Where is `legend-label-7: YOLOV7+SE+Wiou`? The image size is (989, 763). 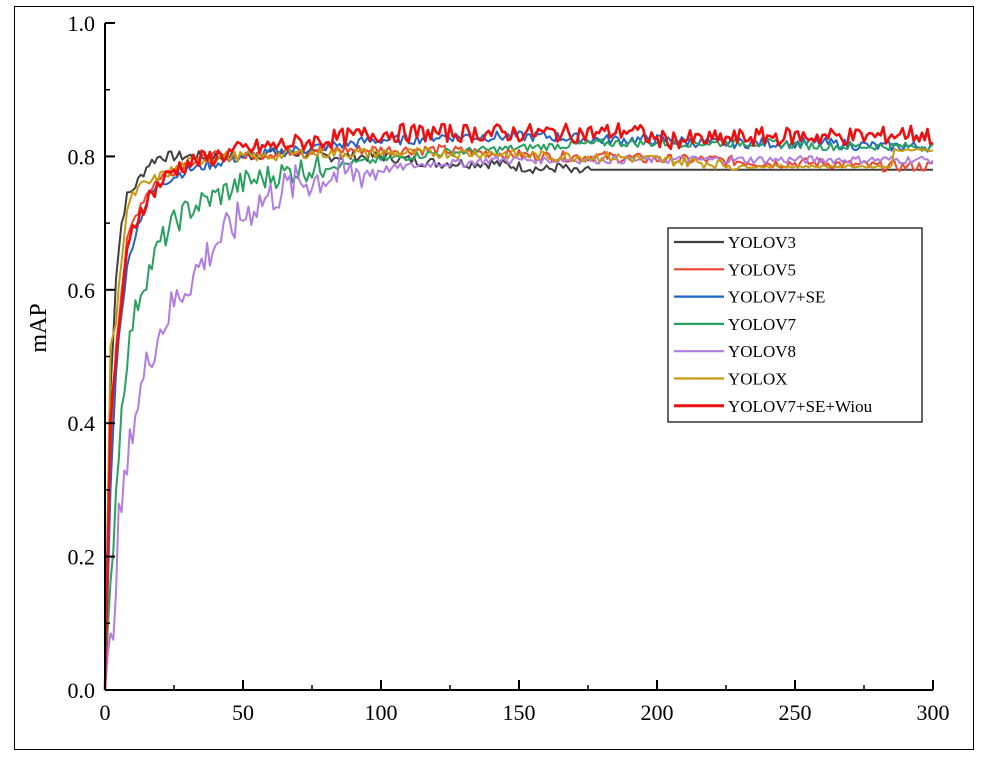
legend-label-7: YOLOV7+SE+Wiou is located at coordinates (800, 406).